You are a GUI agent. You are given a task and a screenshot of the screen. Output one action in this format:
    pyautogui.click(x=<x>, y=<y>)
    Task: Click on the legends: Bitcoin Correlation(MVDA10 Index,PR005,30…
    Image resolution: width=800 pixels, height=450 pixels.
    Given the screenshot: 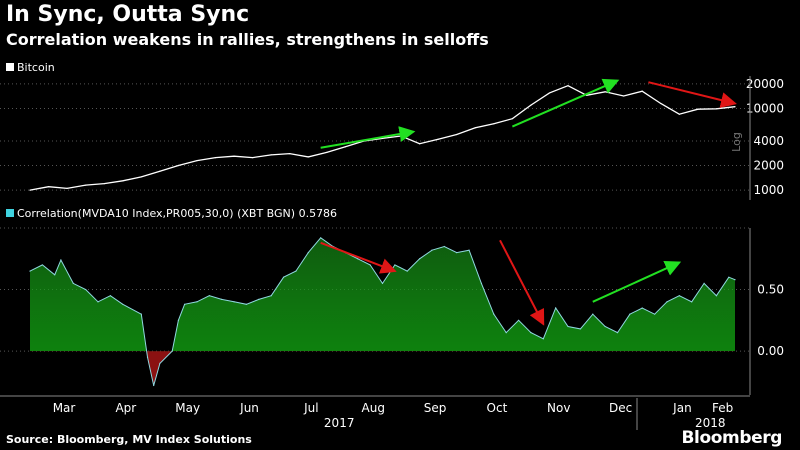 What is the action you would take?
    pyautogui.click(x=171, y=140)
    